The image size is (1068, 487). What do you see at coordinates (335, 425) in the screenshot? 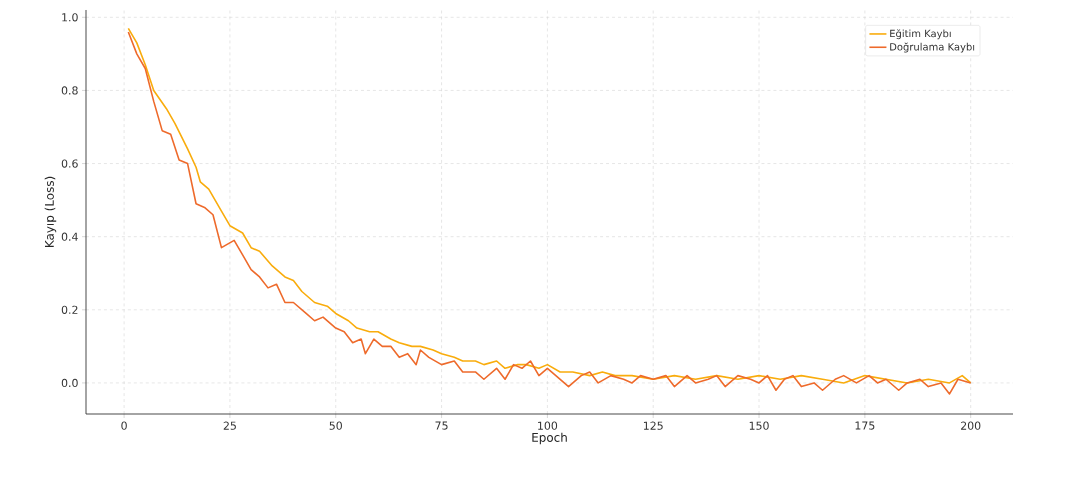
I see `x-tick-label: 50` at bounding box center [335, 425].